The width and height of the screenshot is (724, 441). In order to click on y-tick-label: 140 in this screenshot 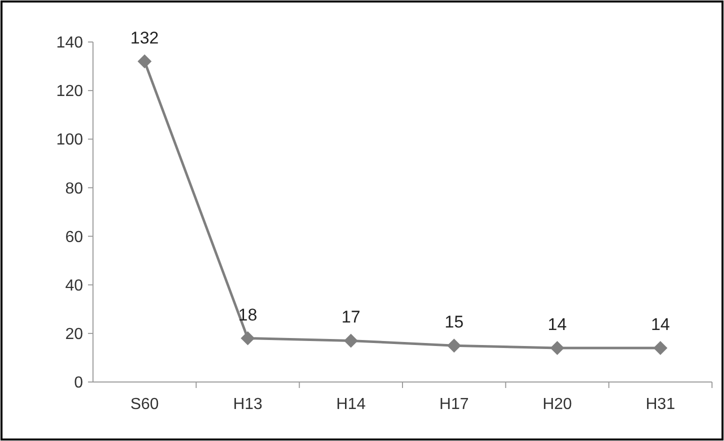, I will do `click(70, 43)`.